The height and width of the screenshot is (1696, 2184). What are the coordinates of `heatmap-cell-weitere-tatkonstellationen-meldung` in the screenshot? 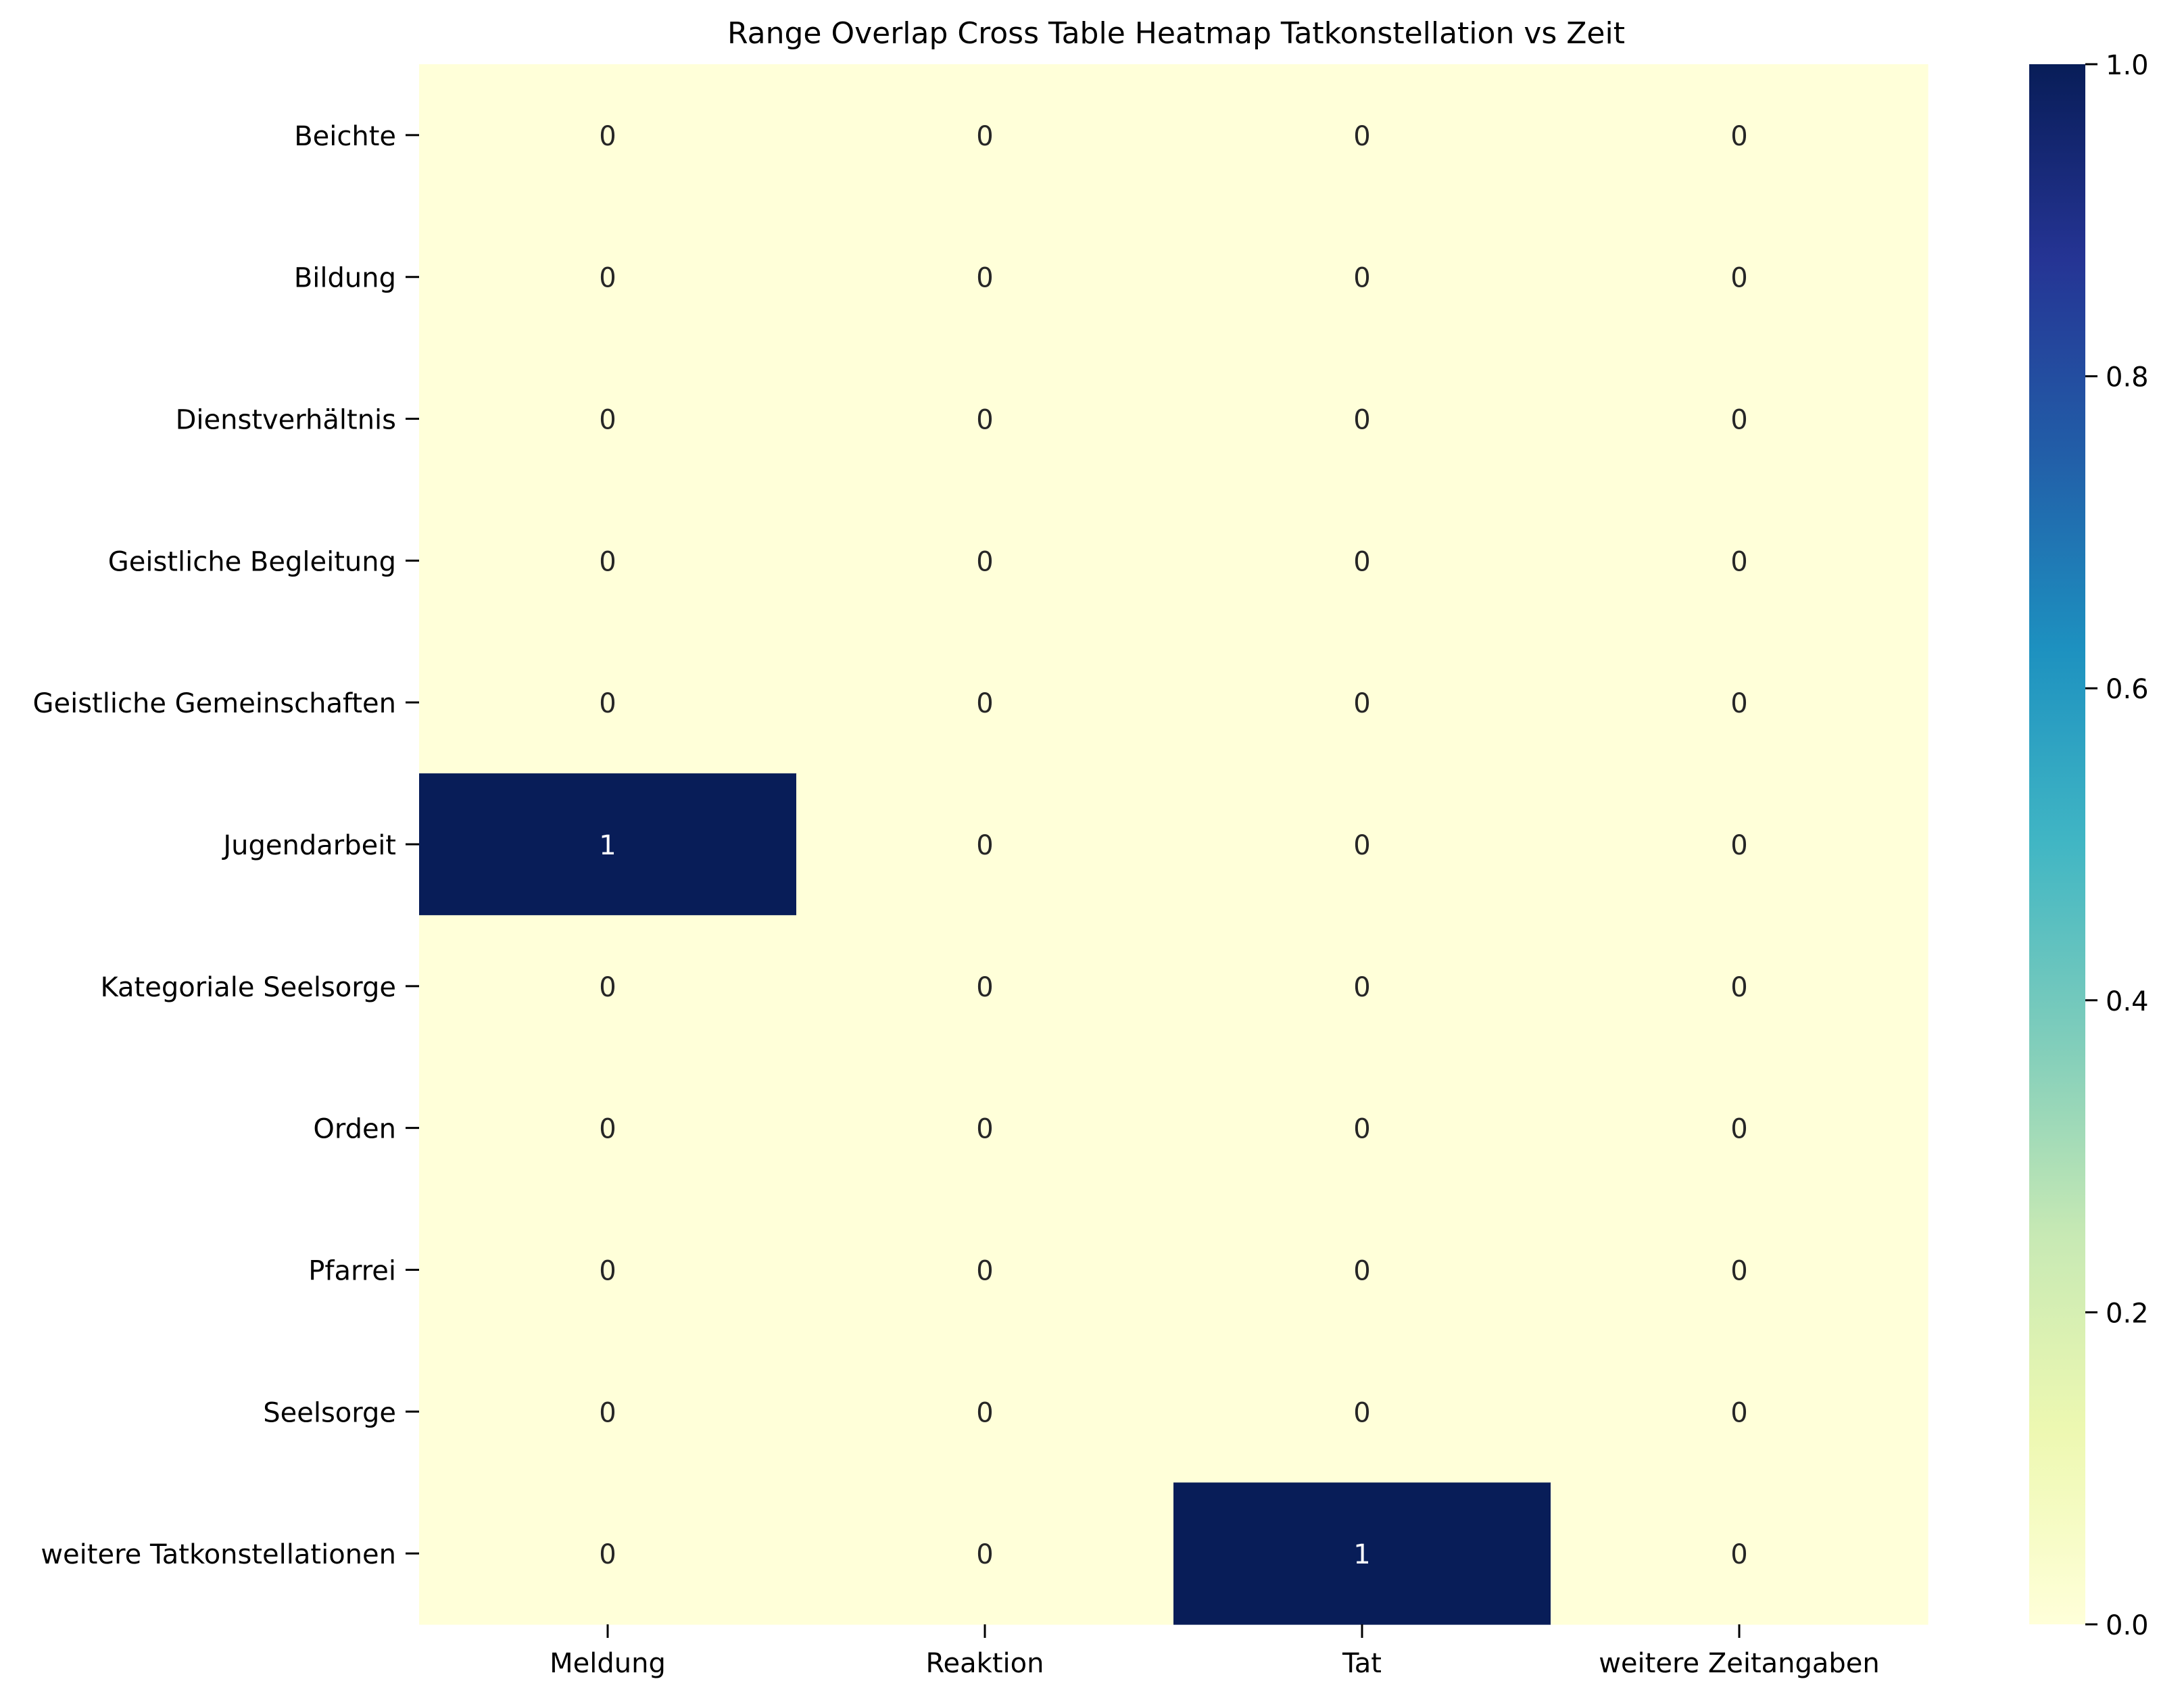 It's located at (608, 1554).